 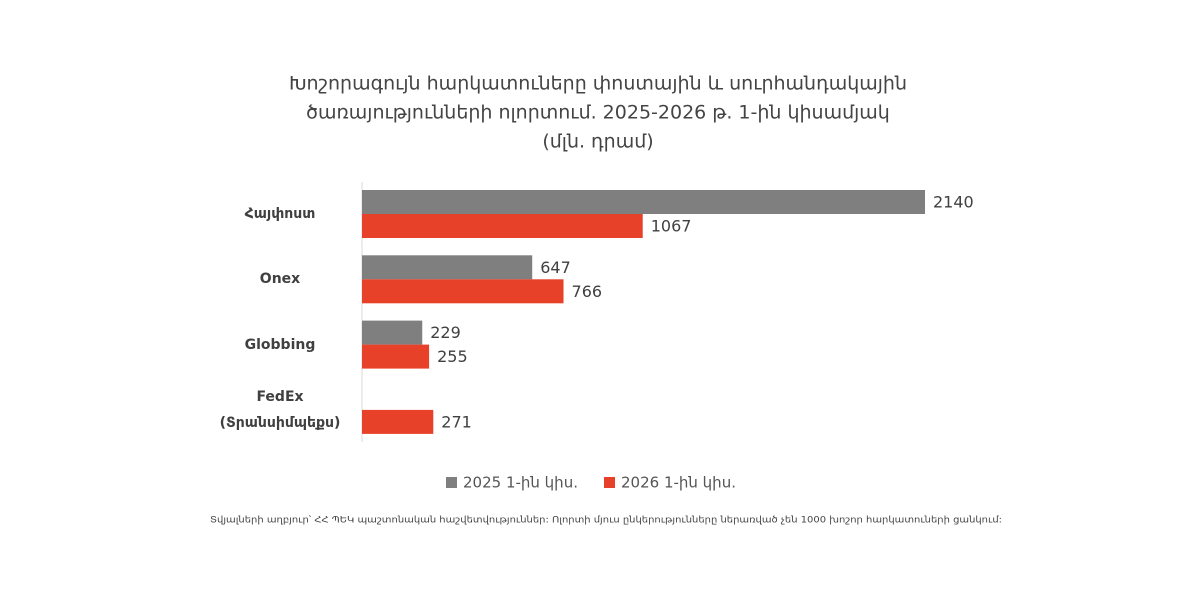 What do you see at coordinates (445, 332) in the screenshot?
I see `value-label: 229` at bounding box center [445, 332].